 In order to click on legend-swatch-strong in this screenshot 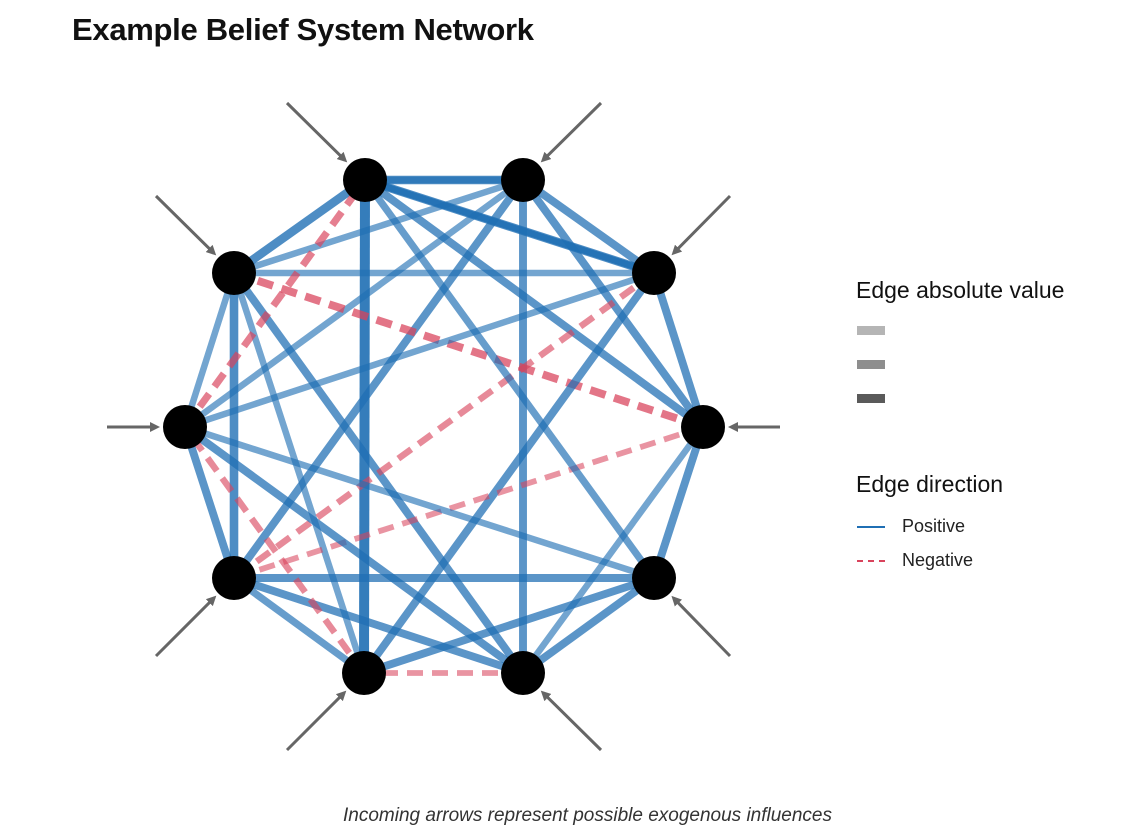, I will do `click(871, 398)`.